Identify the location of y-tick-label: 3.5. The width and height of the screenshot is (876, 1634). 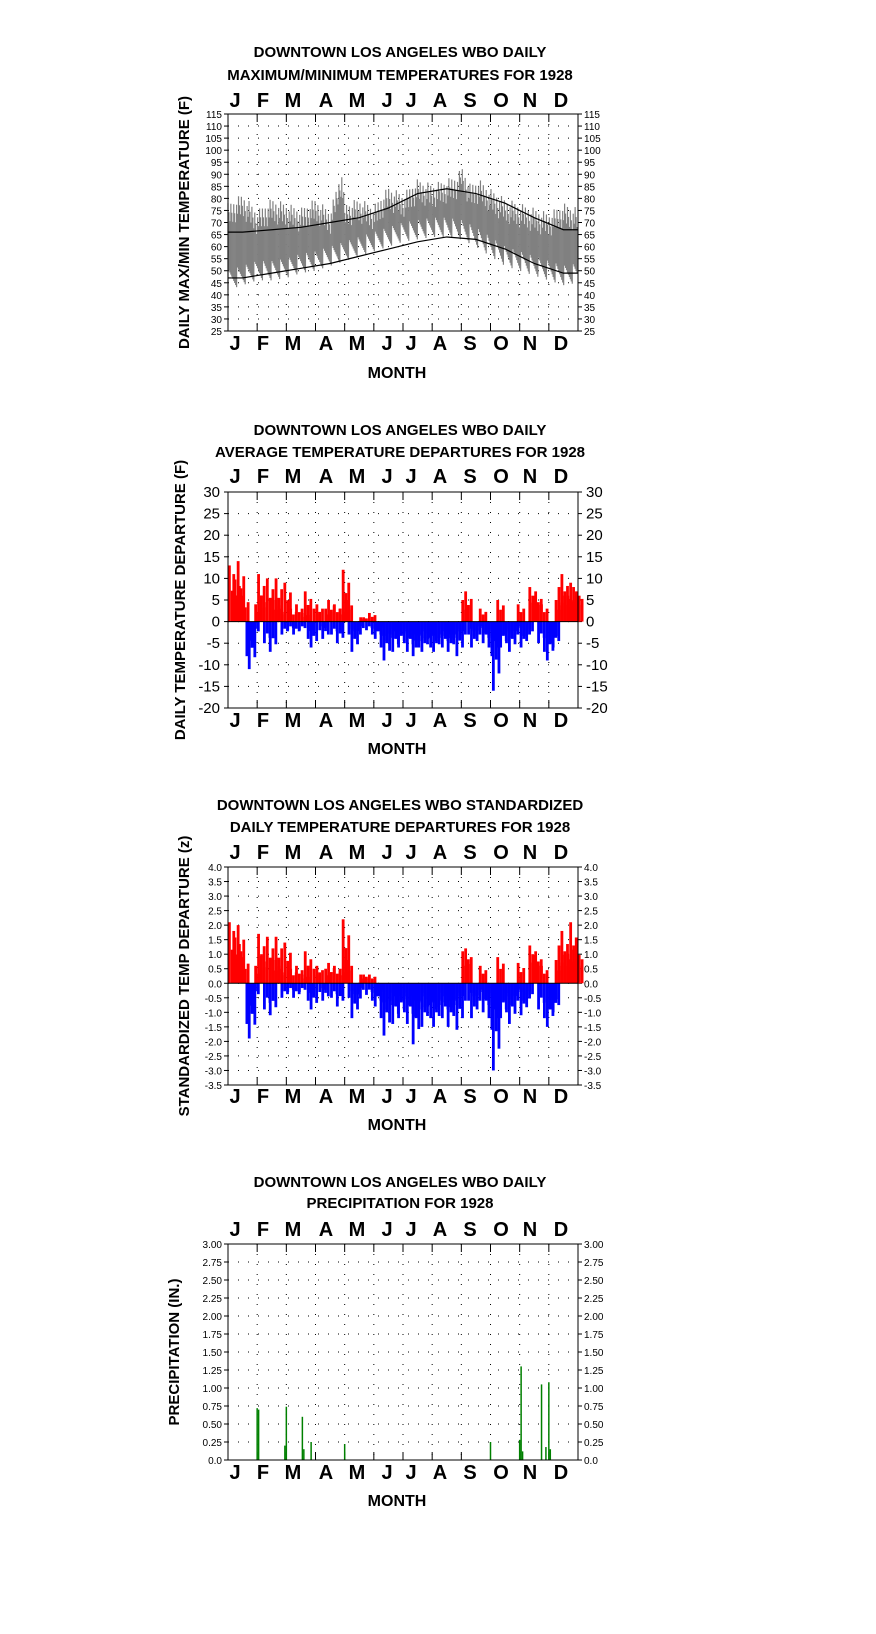
(591, 883).